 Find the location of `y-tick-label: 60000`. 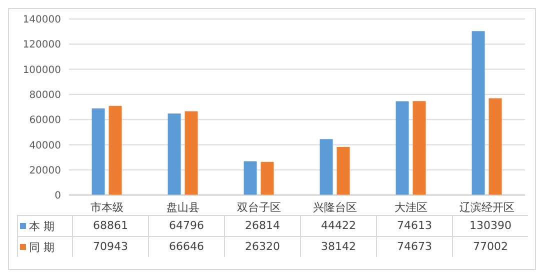

y-tick-label: 60000 is located at coordinates (45, 120).